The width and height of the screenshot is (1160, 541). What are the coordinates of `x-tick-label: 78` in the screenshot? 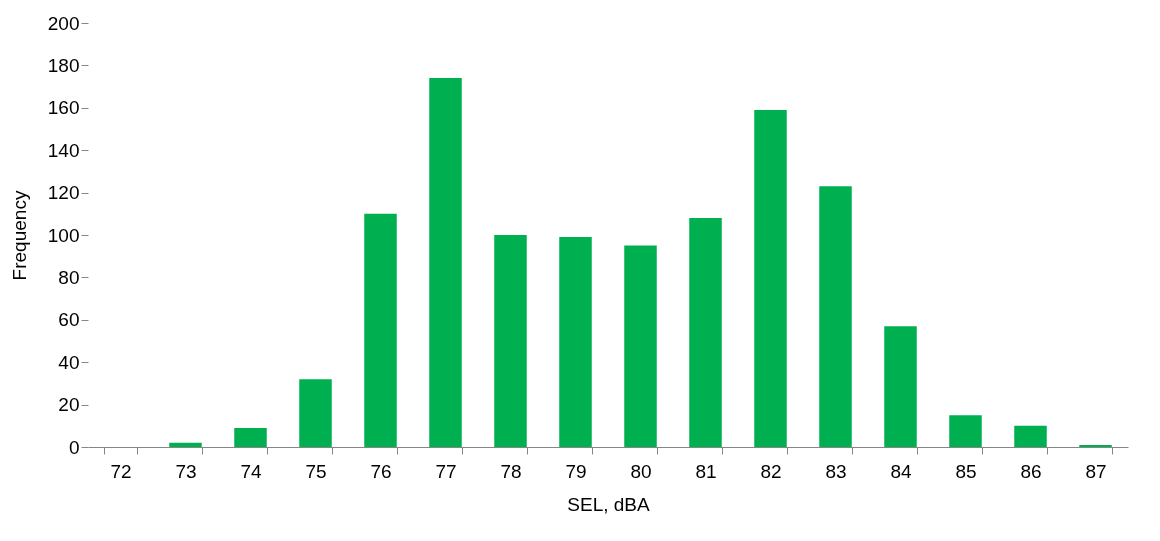 It's located at (511, 471).